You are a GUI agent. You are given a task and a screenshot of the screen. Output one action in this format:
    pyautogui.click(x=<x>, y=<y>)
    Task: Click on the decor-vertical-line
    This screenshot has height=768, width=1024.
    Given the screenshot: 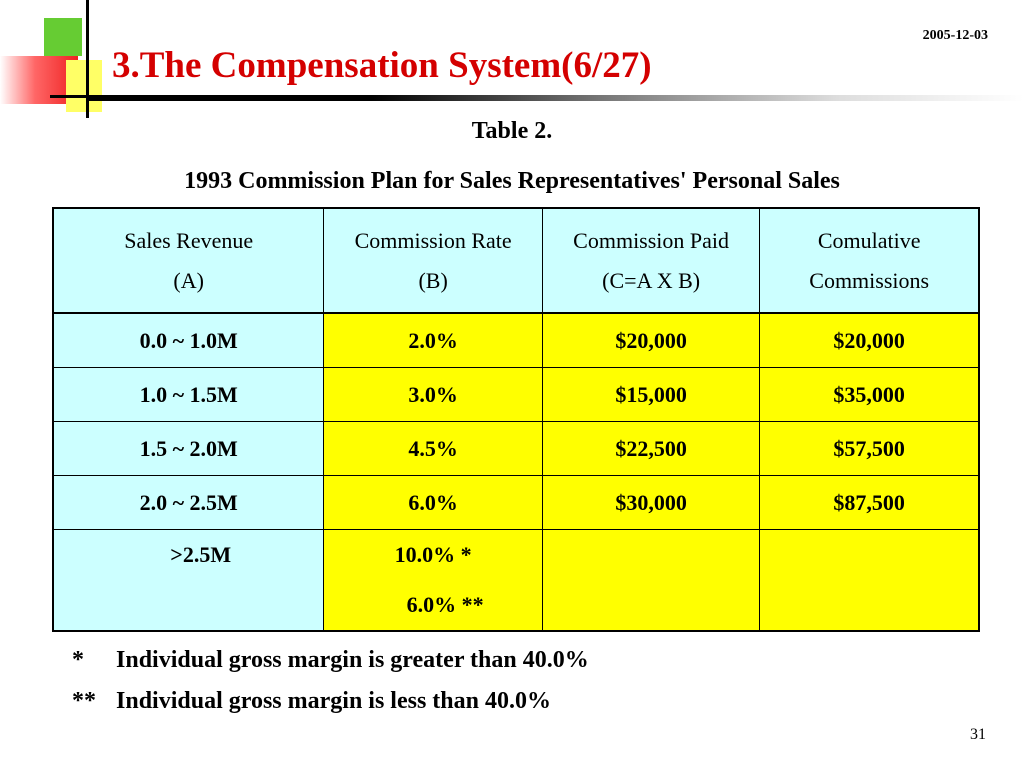 What is the action you would take?
    pyautogui.click(x=87, y=59)
    